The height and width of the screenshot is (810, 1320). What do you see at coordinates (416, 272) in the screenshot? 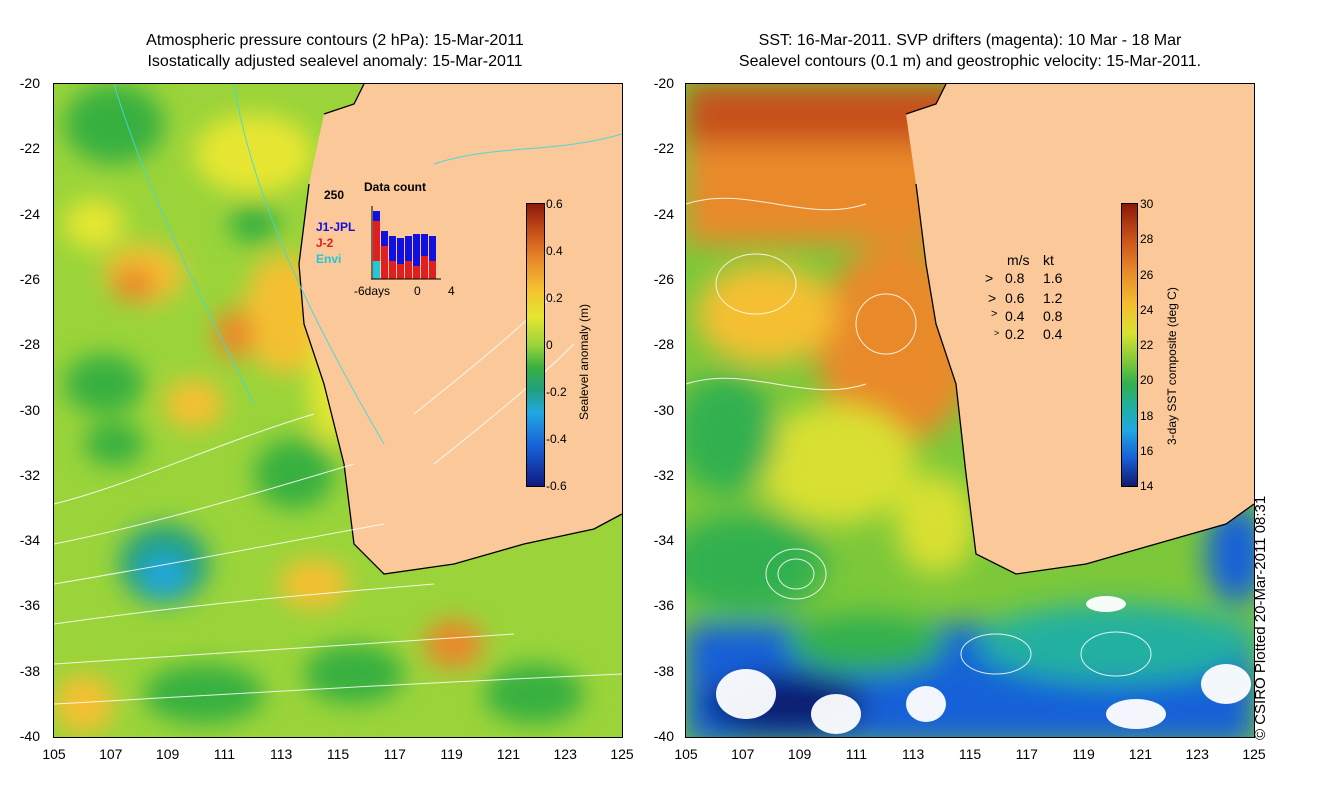
I see `bar-6-j2` at bounding box center [416, 272].